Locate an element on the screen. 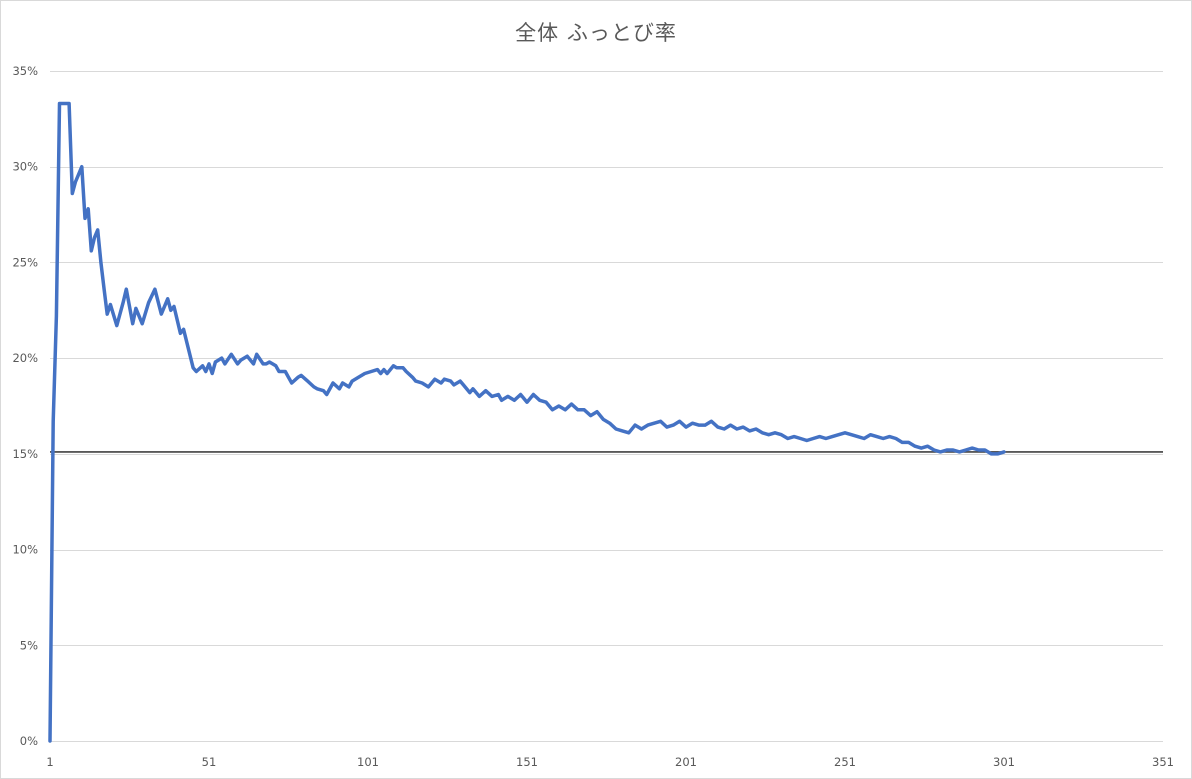 This screenshot has height=779, width=1192. x-tick-label: 201 is located at coordinates (686, 762).